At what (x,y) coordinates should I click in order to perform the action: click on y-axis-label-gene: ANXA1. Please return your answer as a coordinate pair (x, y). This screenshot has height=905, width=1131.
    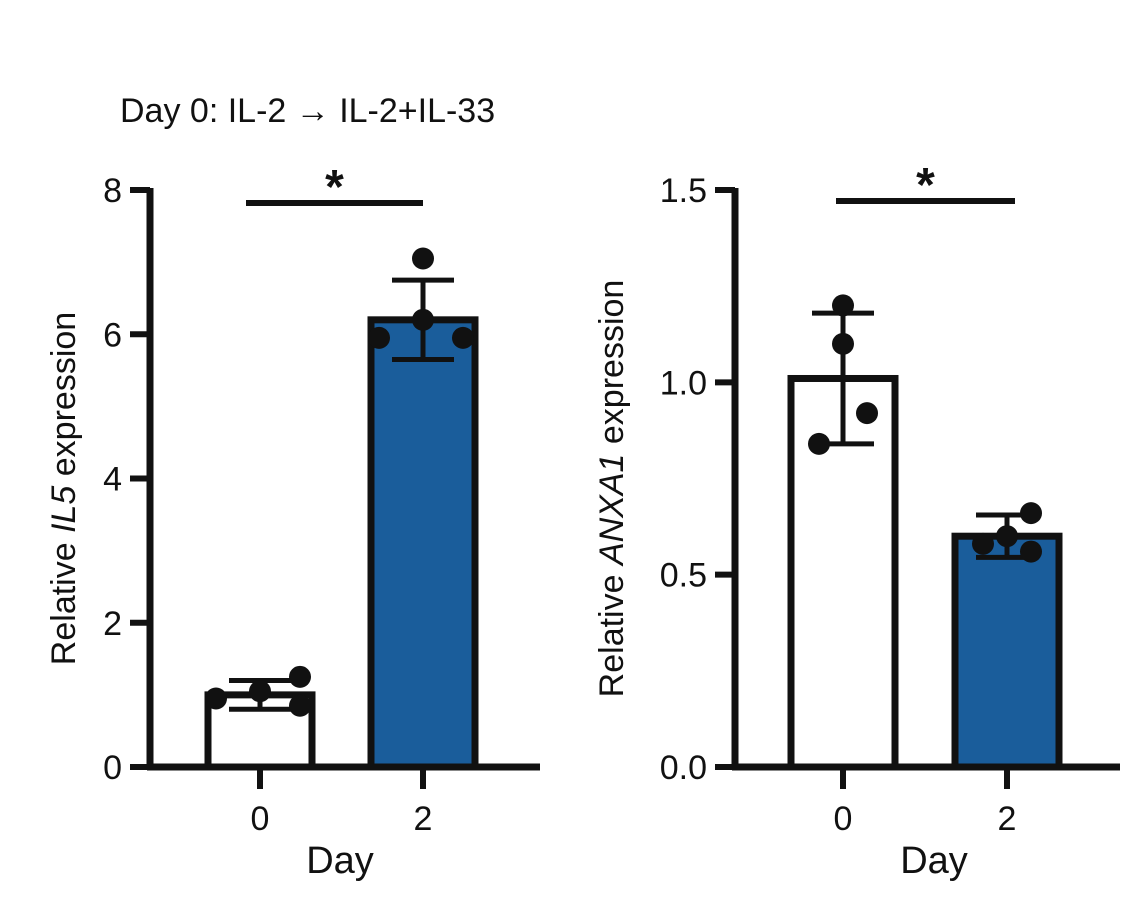
    Looking at the image, I should click on (612, 511).